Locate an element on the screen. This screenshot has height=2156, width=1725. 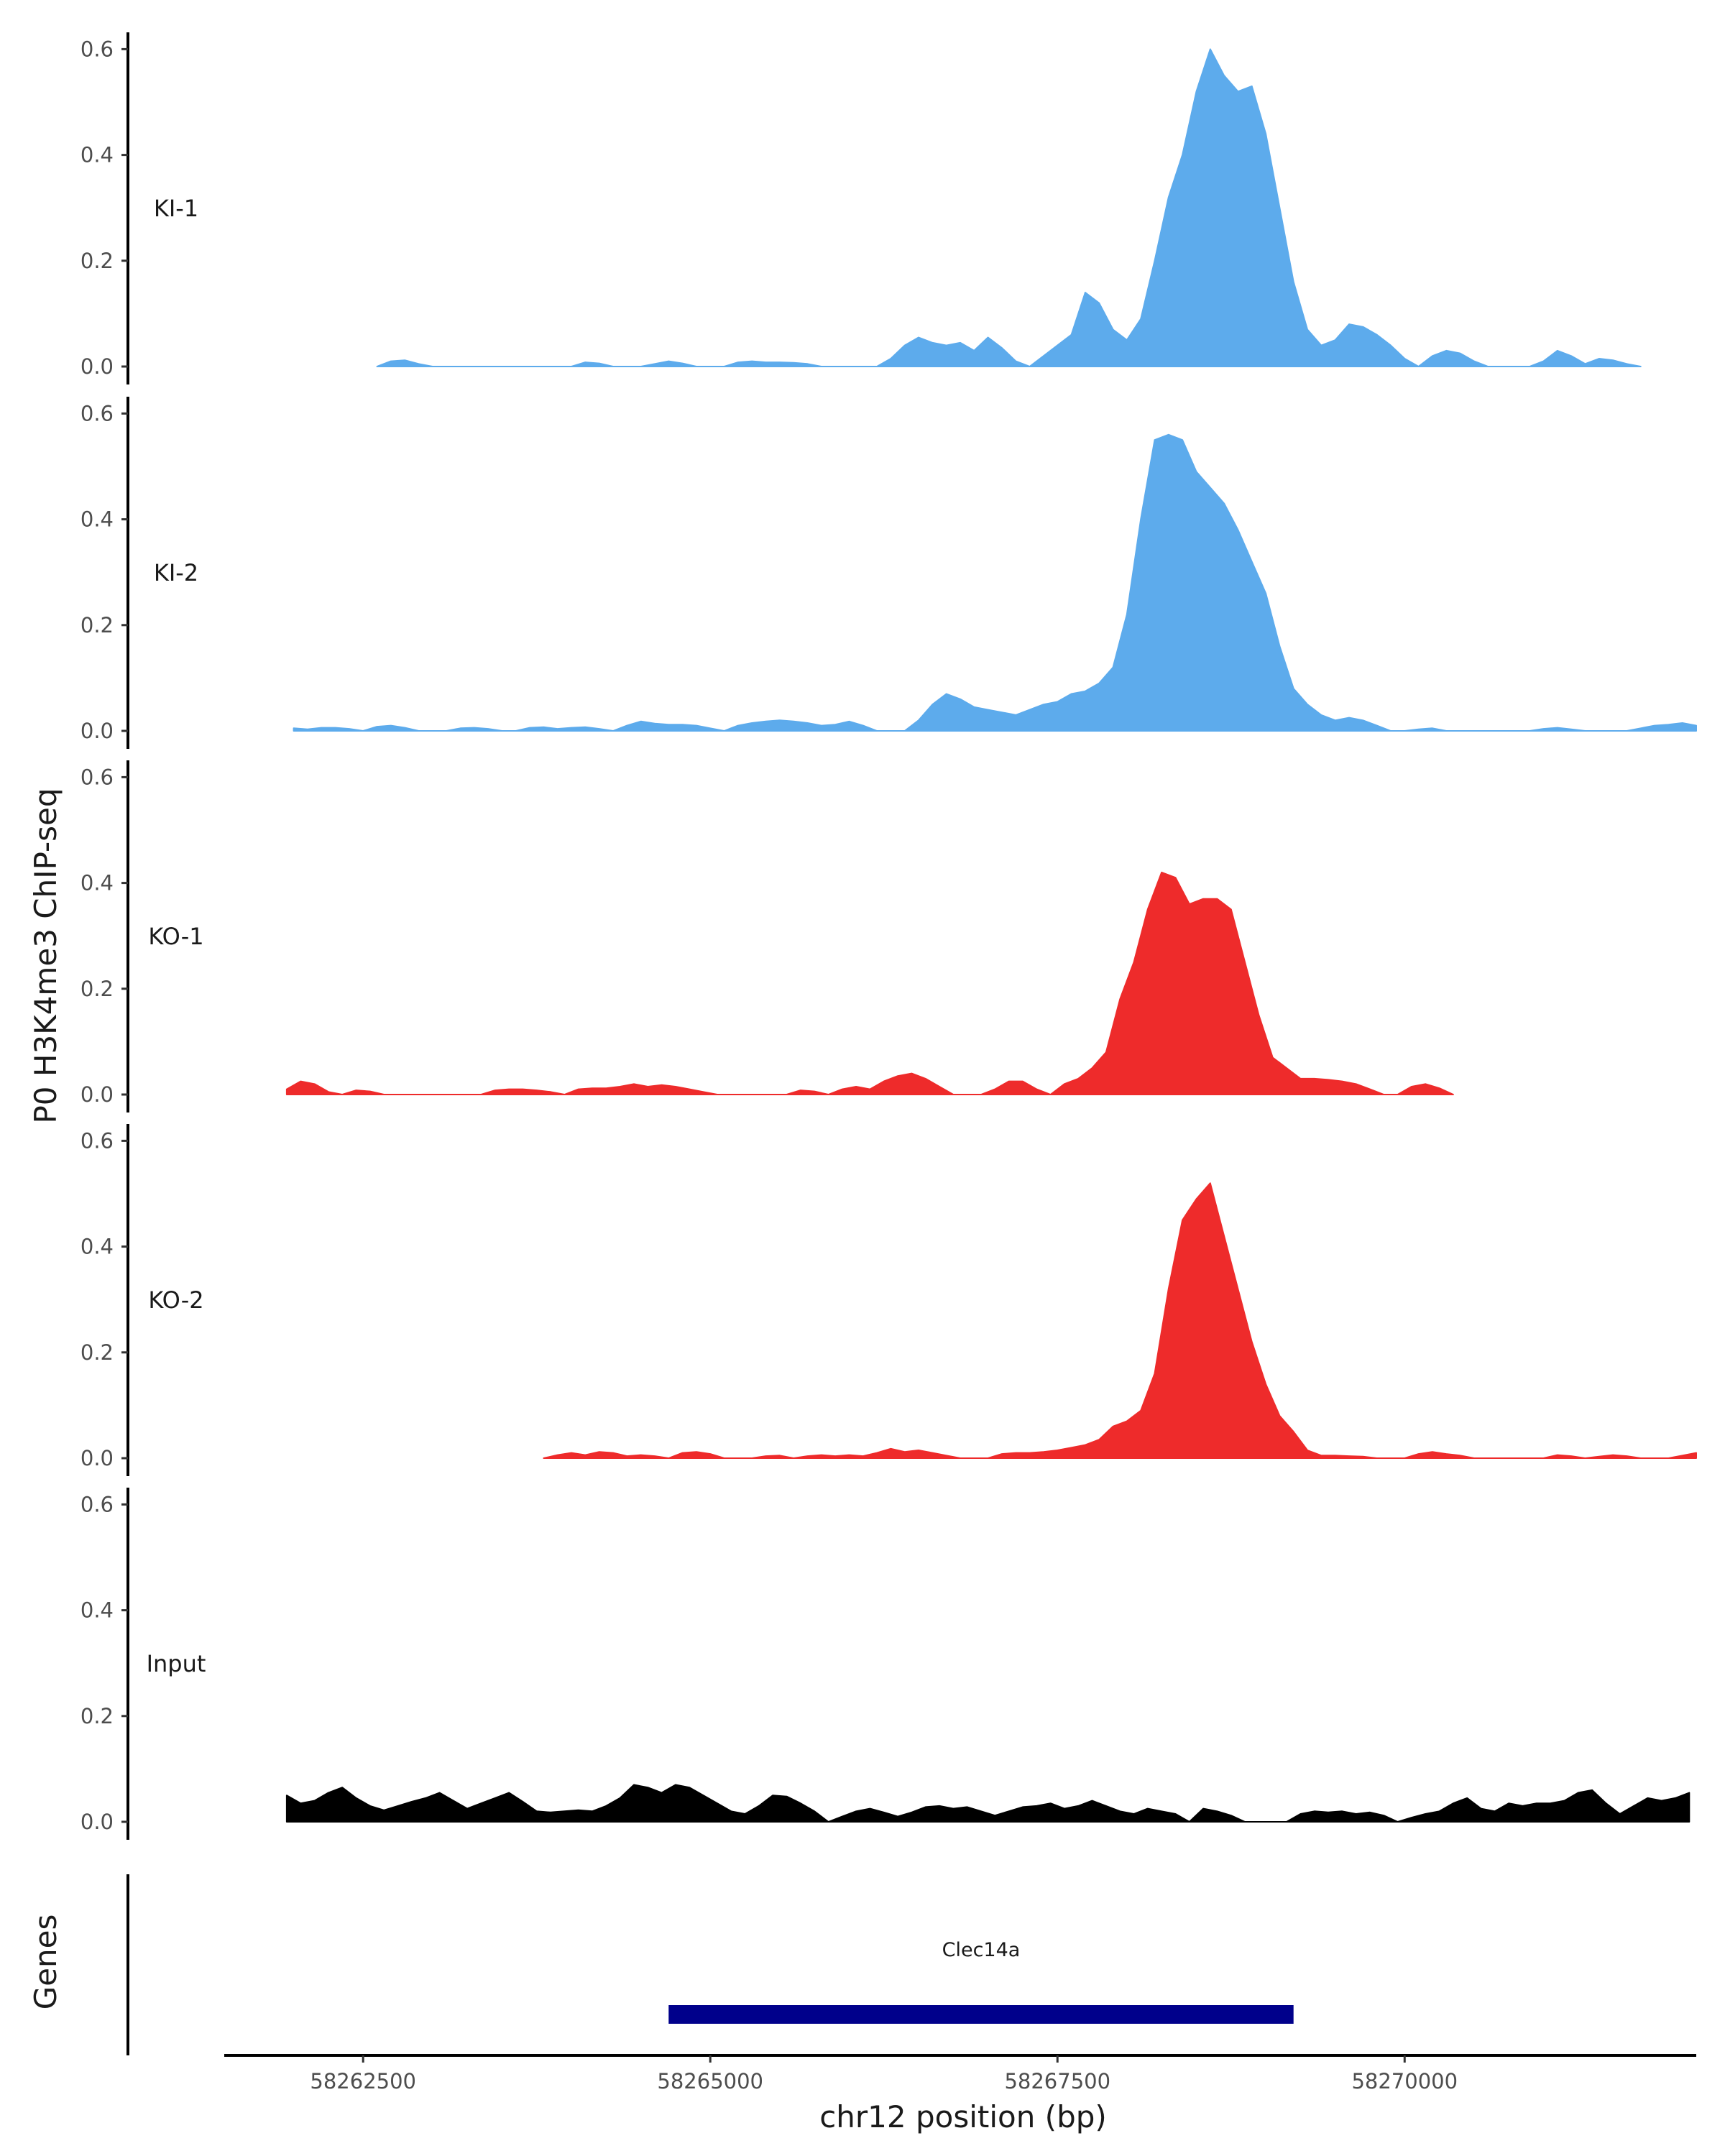
x-tick-label: 58262500 is located at coordinates (363, 2081).